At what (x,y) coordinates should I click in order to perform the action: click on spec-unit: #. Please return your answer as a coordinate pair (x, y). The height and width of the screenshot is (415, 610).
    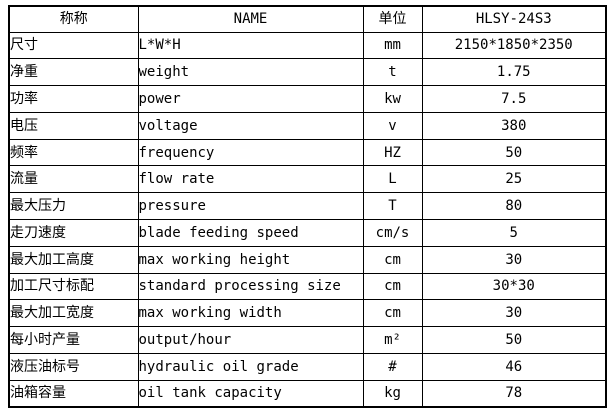
    Looking at the image, I should click on (392, 366).